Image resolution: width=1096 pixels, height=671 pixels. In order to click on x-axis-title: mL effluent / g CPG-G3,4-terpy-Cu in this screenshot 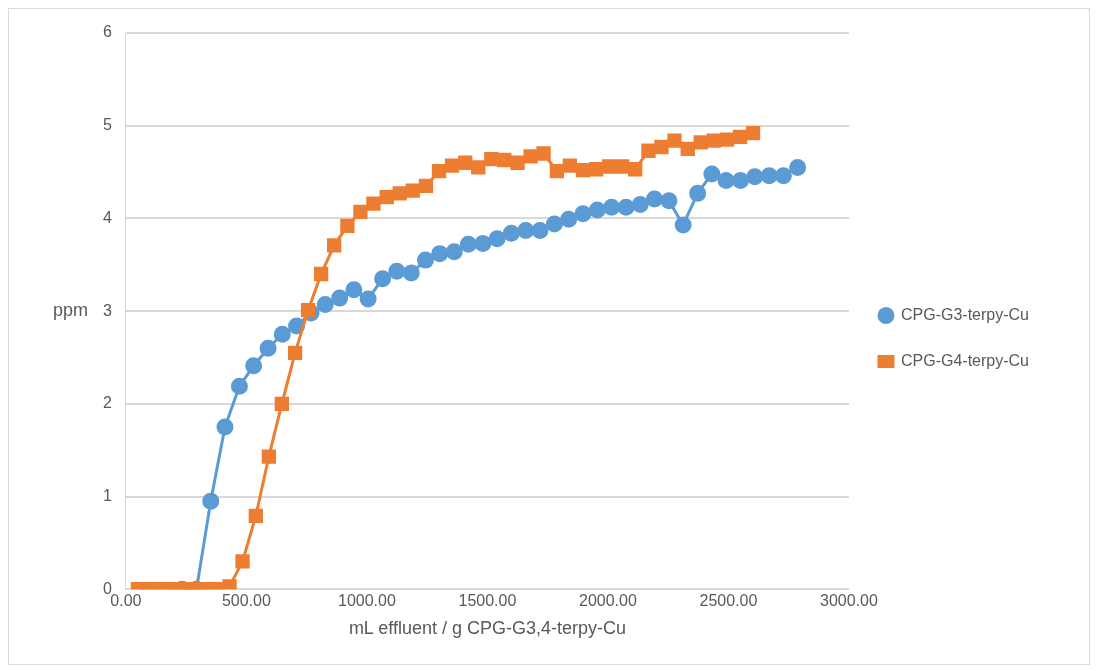, I will do `click(487, 628)`.